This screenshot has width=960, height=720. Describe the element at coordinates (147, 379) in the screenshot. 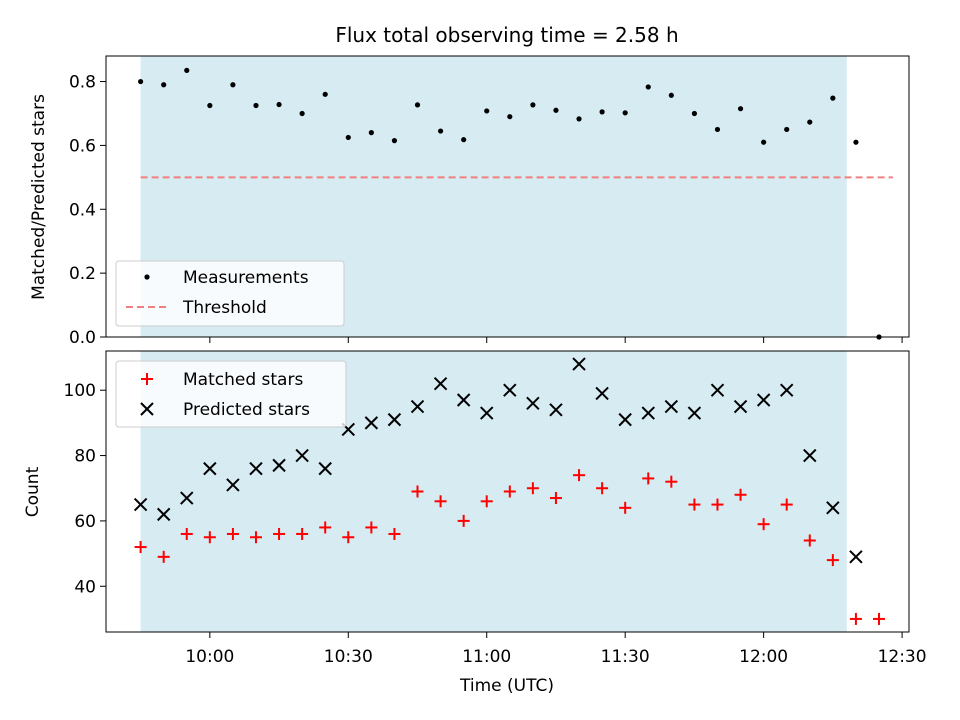

I see `legend-matched-marker` at that location.